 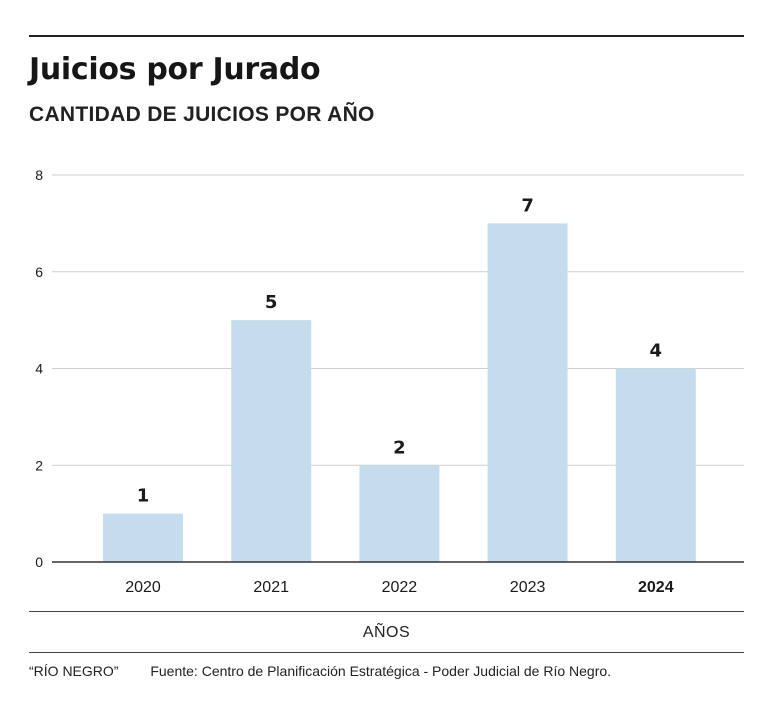 What do you see at coordinates (175, 69) in the screenshot?
I see `chart-title: Juicios por Jurado` at bounding box center [175, 69].